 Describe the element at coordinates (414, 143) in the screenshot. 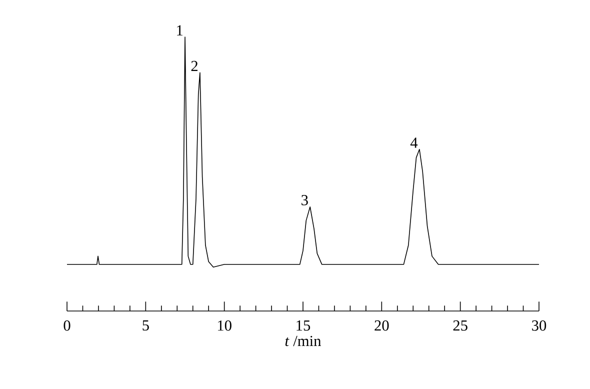

I see `annotation: 4` at that location.